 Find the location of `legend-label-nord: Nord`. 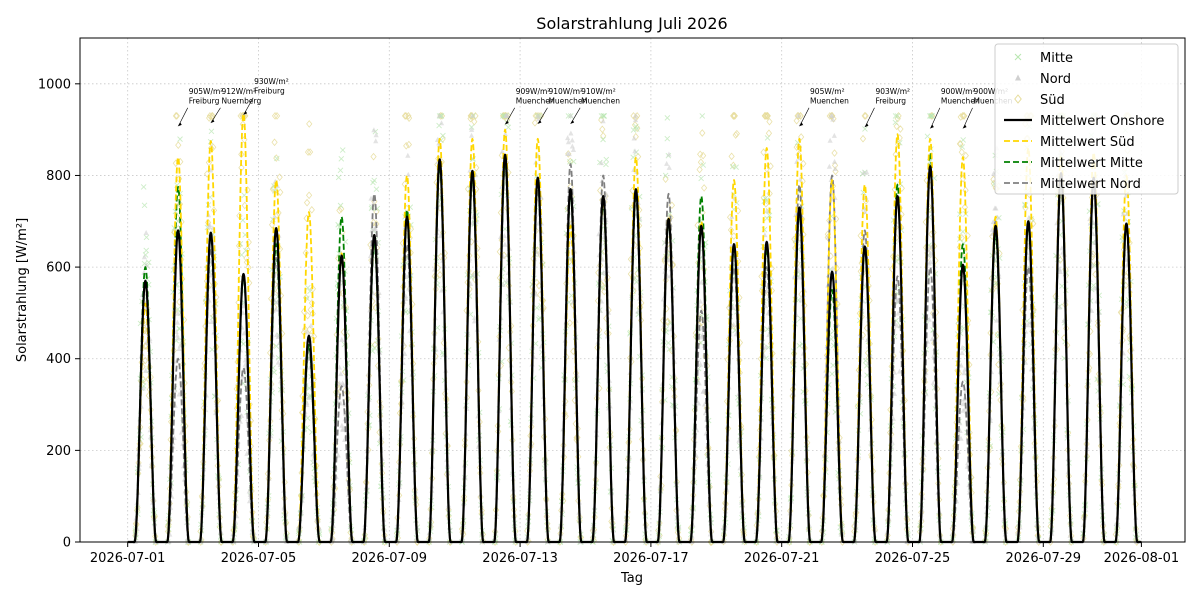

legend-label-nord: Nord is located at coordinates (1055, 79).